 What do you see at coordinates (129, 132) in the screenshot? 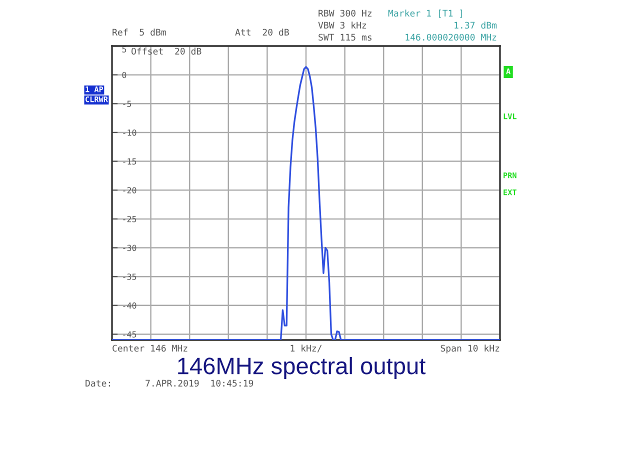
I see `y-tick-label: -10` at bounding box center [129, 132].